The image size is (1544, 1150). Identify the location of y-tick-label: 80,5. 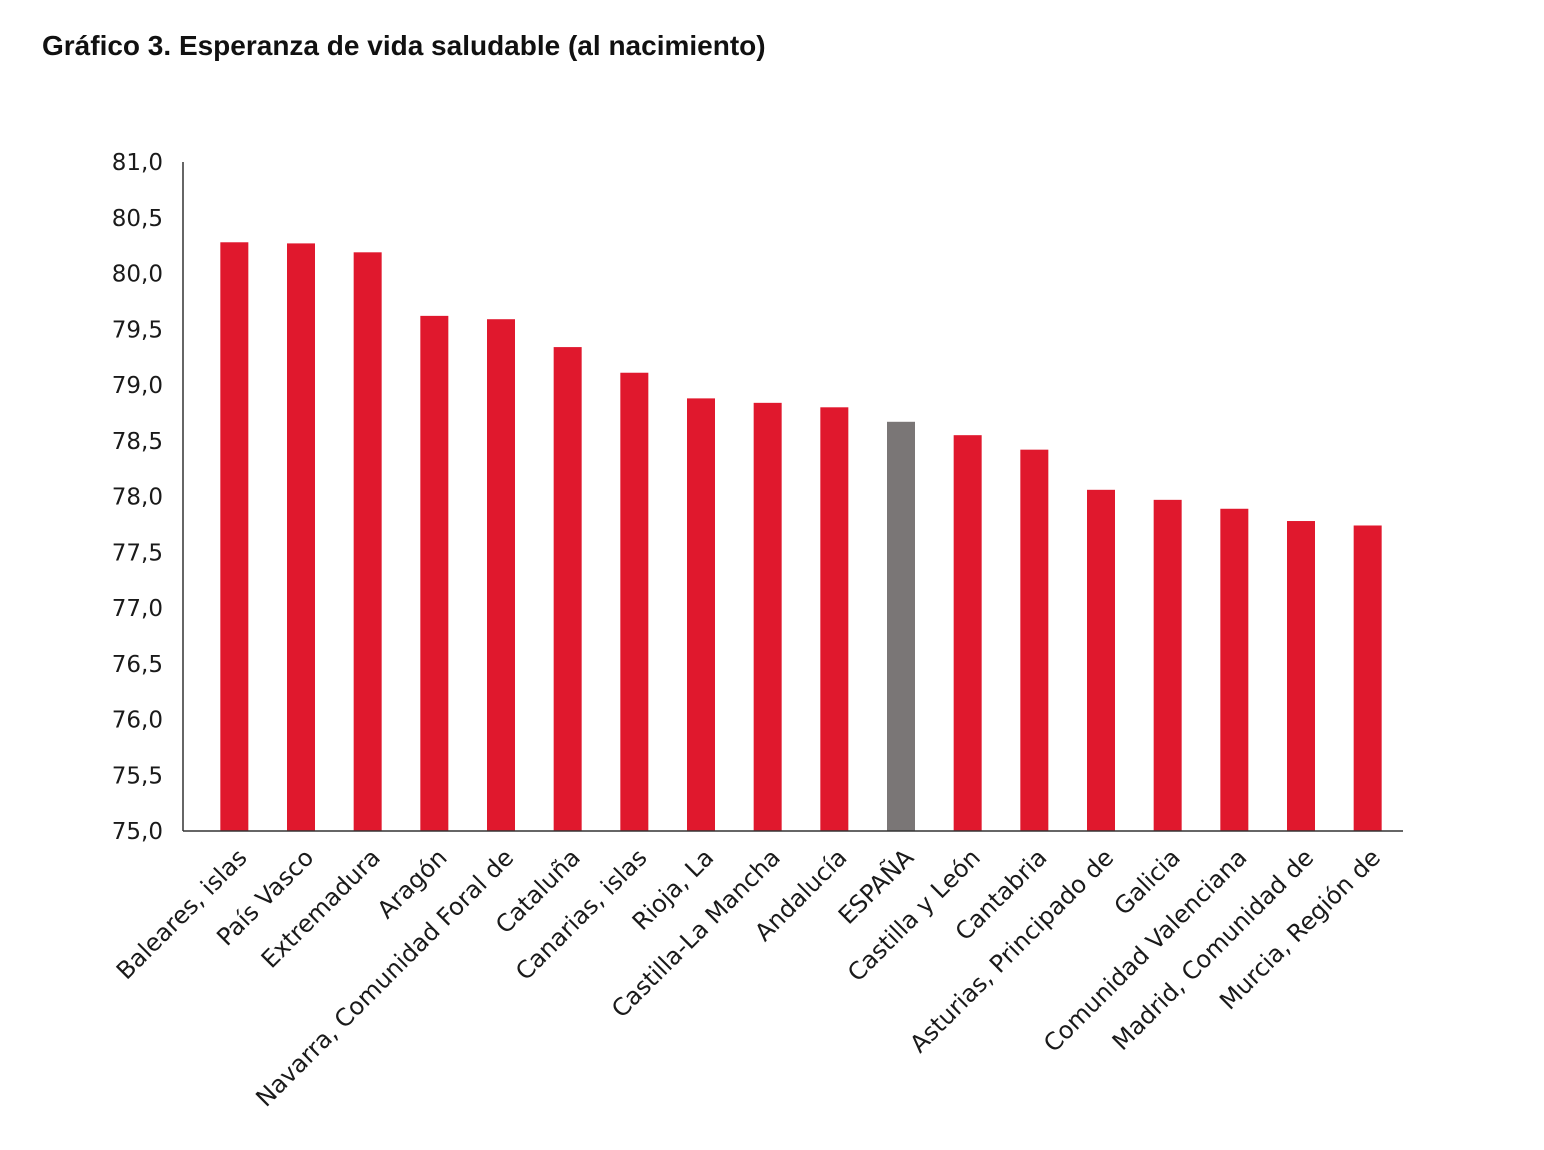
(137, 219).